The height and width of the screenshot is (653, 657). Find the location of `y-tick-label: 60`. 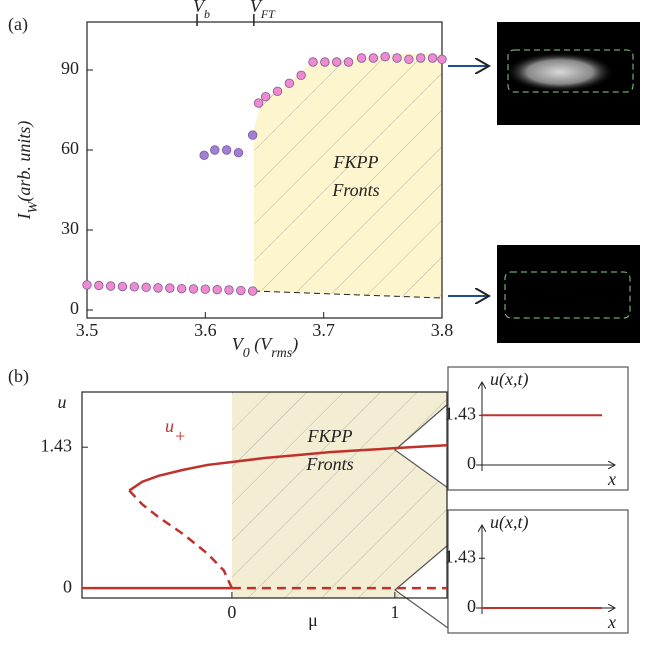

y-tick-label: 60 is located at coordinates (70, 148).